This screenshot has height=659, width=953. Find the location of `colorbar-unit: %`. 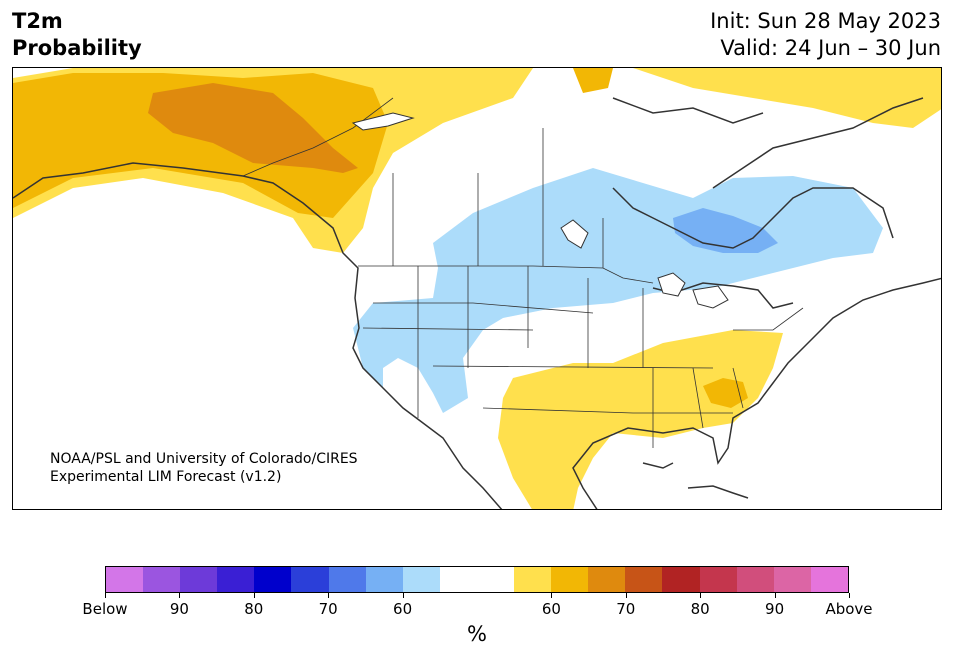

colorbar-unit: % is located at coordinates (477, 634).